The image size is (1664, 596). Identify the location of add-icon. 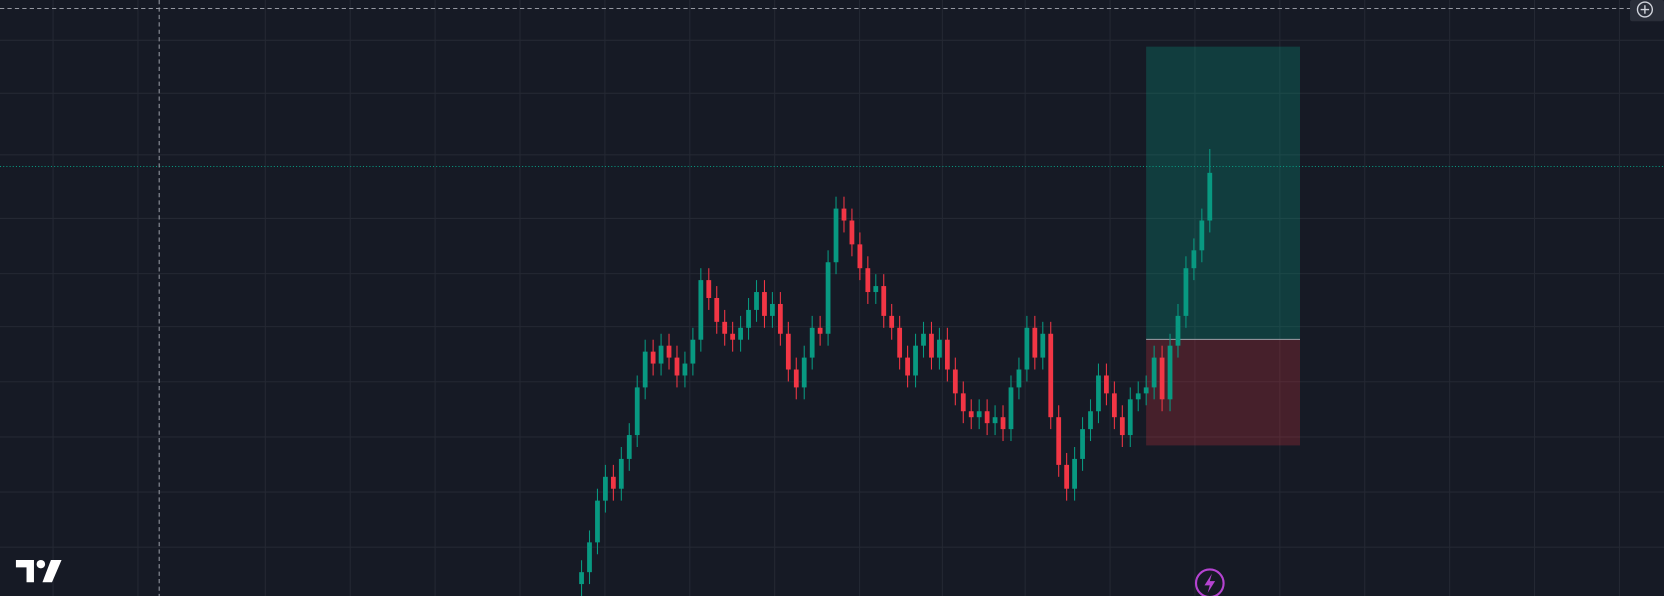
(1645, 9).